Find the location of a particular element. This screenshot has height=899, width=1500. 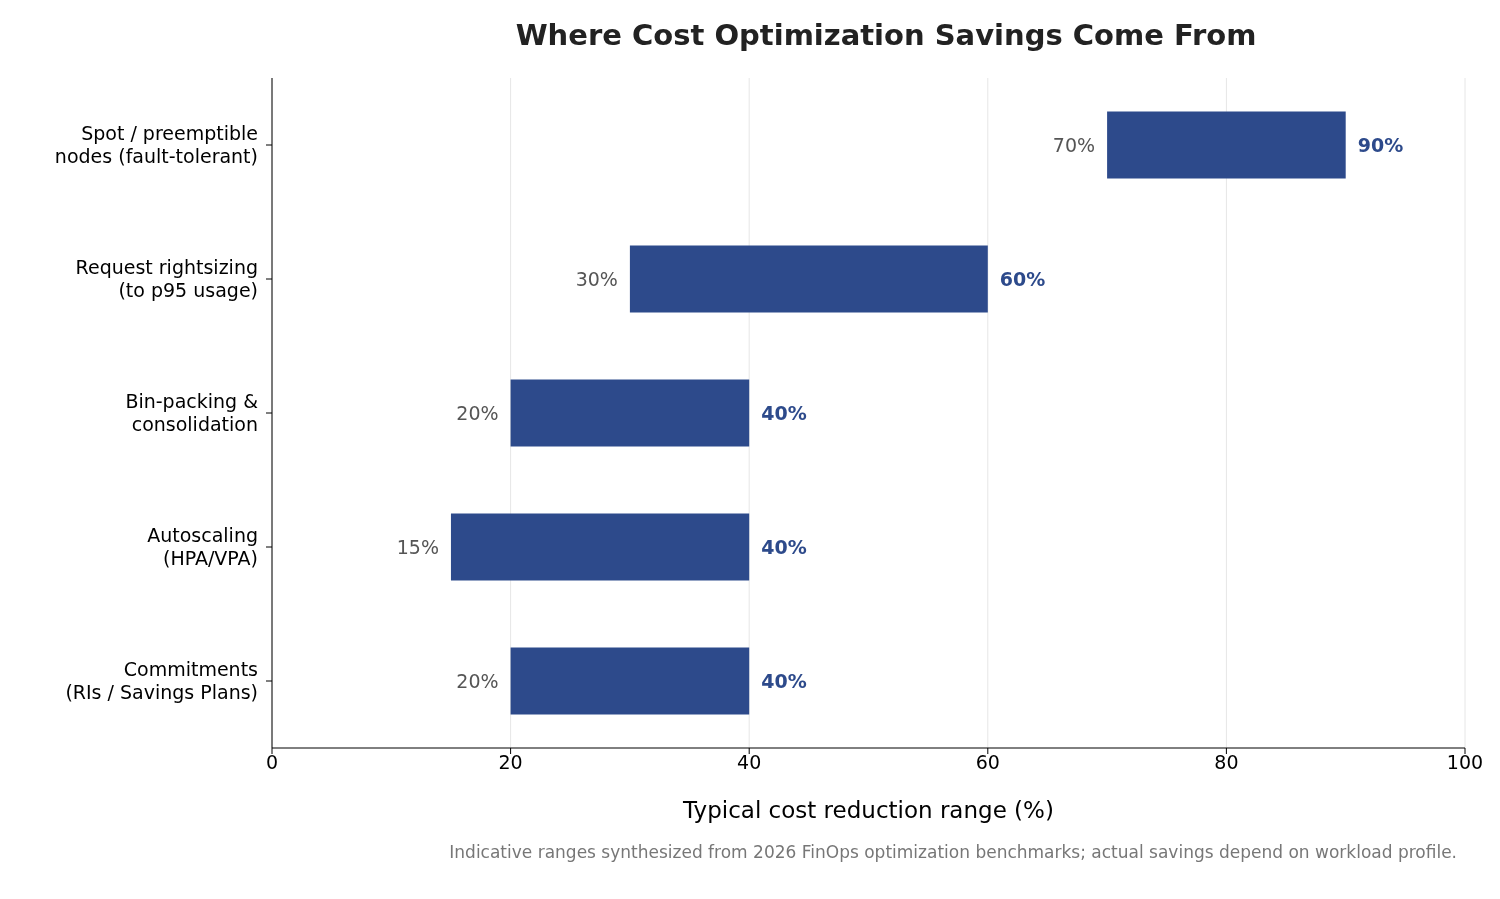

data-label: 60% is located at coordinates (1022, 279).